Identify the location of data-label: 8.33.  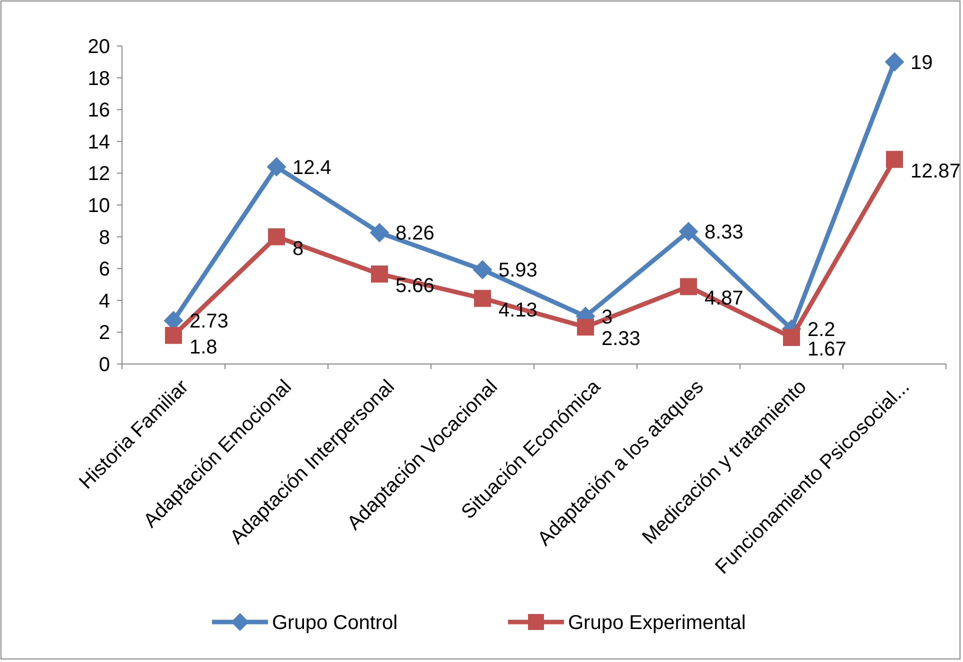
(724, 233).